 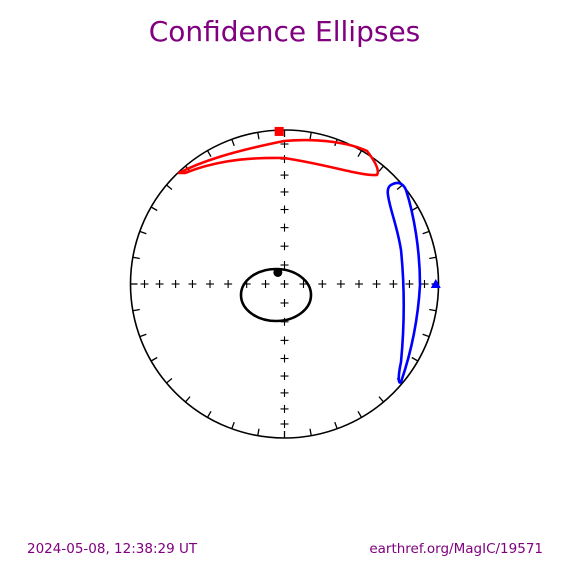 I want to click on mean-marker-black, so click(x=278, y=272).